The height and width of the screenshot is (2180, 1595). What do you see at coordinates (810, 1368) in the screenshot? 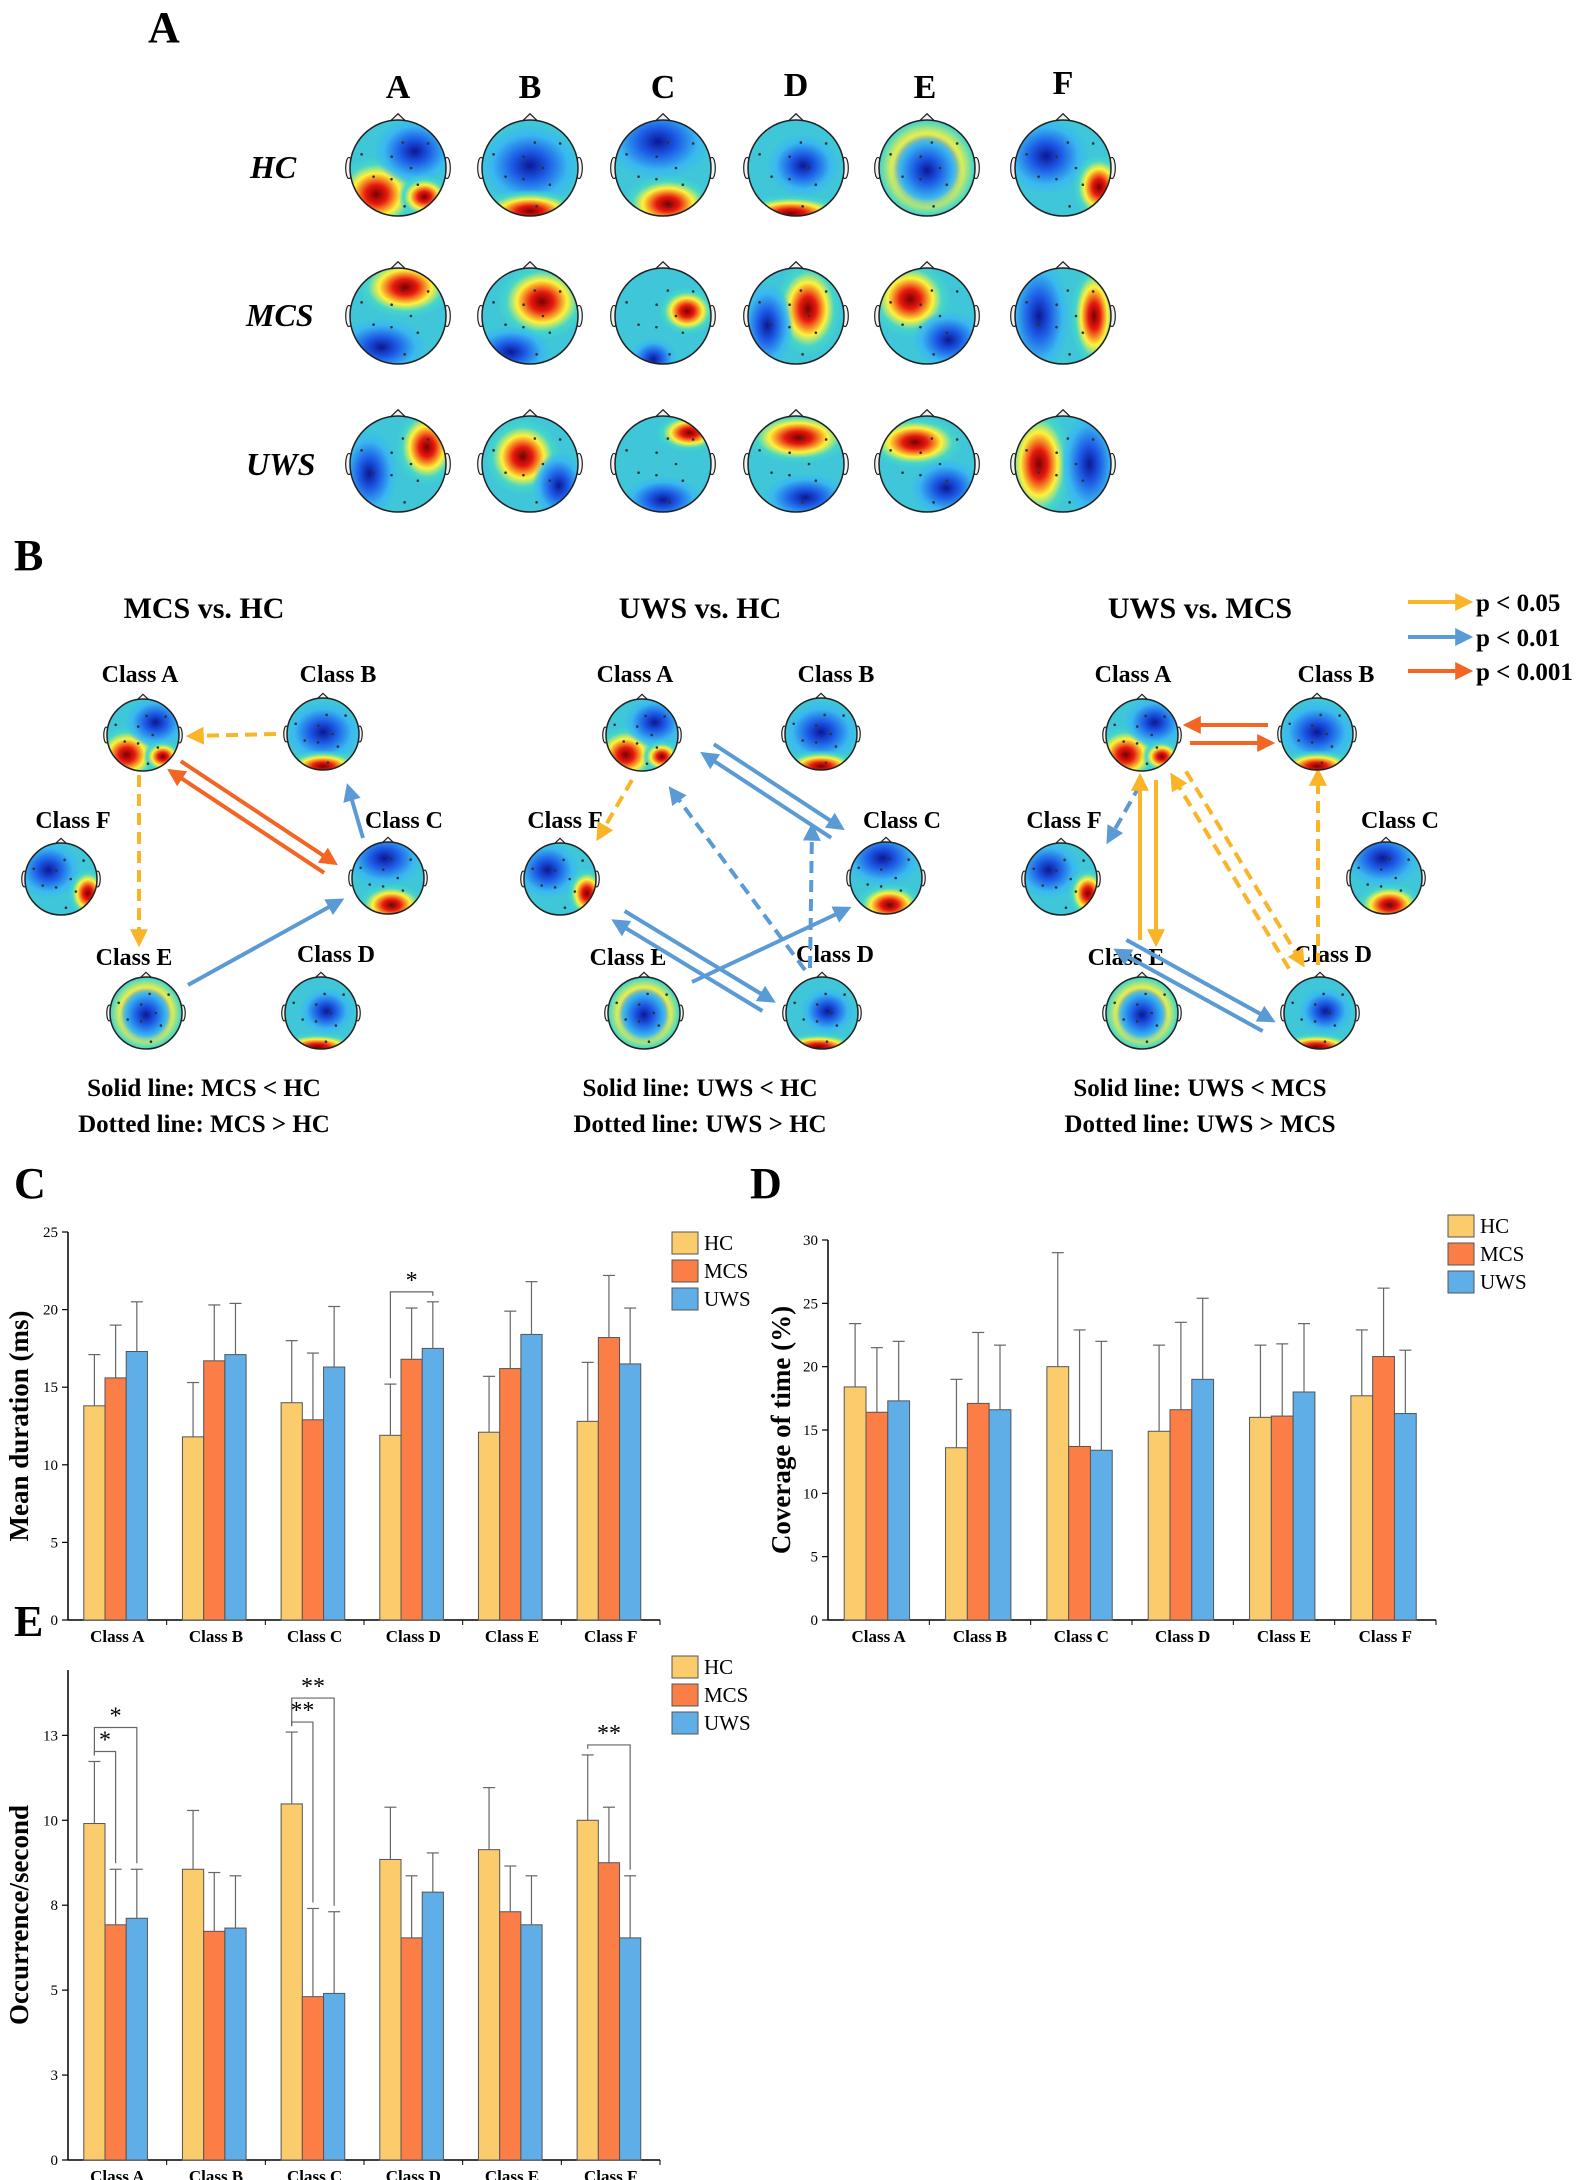
I see `y-tick-label: 20` at bounding box center [810, 1368].